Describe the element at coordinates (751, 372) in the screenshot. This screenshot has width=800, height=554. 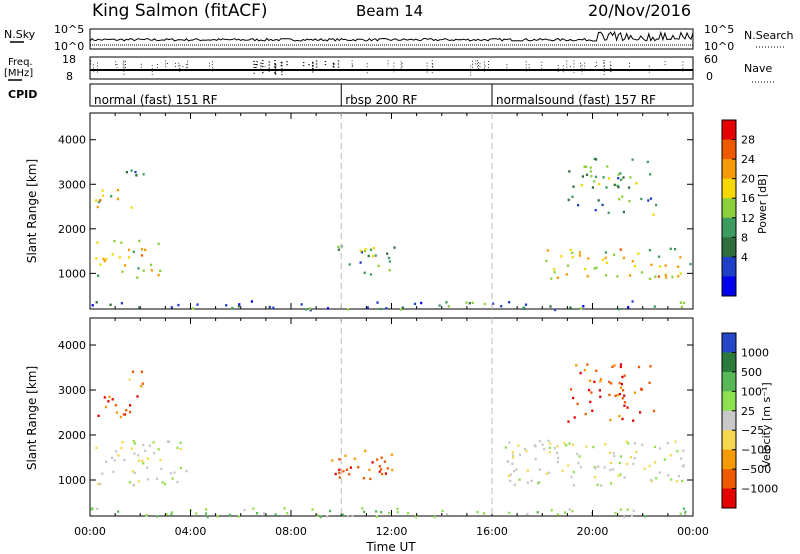
I see `colorbar-tick-label: 500` at that location.